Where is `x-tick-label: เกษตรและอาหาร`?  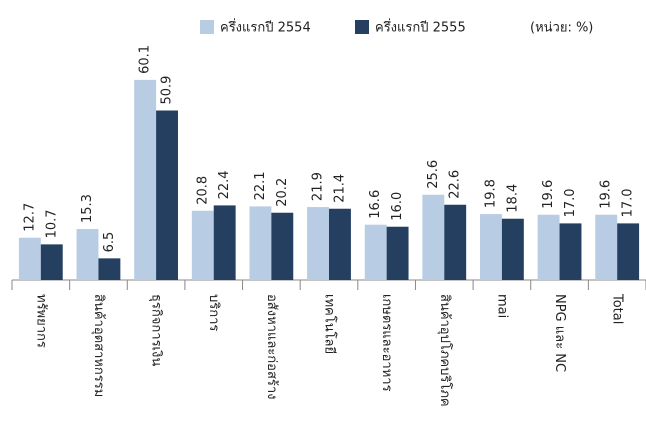
x-tick-label: เกษตรและอาหาร is located at coordinates (386, 343).